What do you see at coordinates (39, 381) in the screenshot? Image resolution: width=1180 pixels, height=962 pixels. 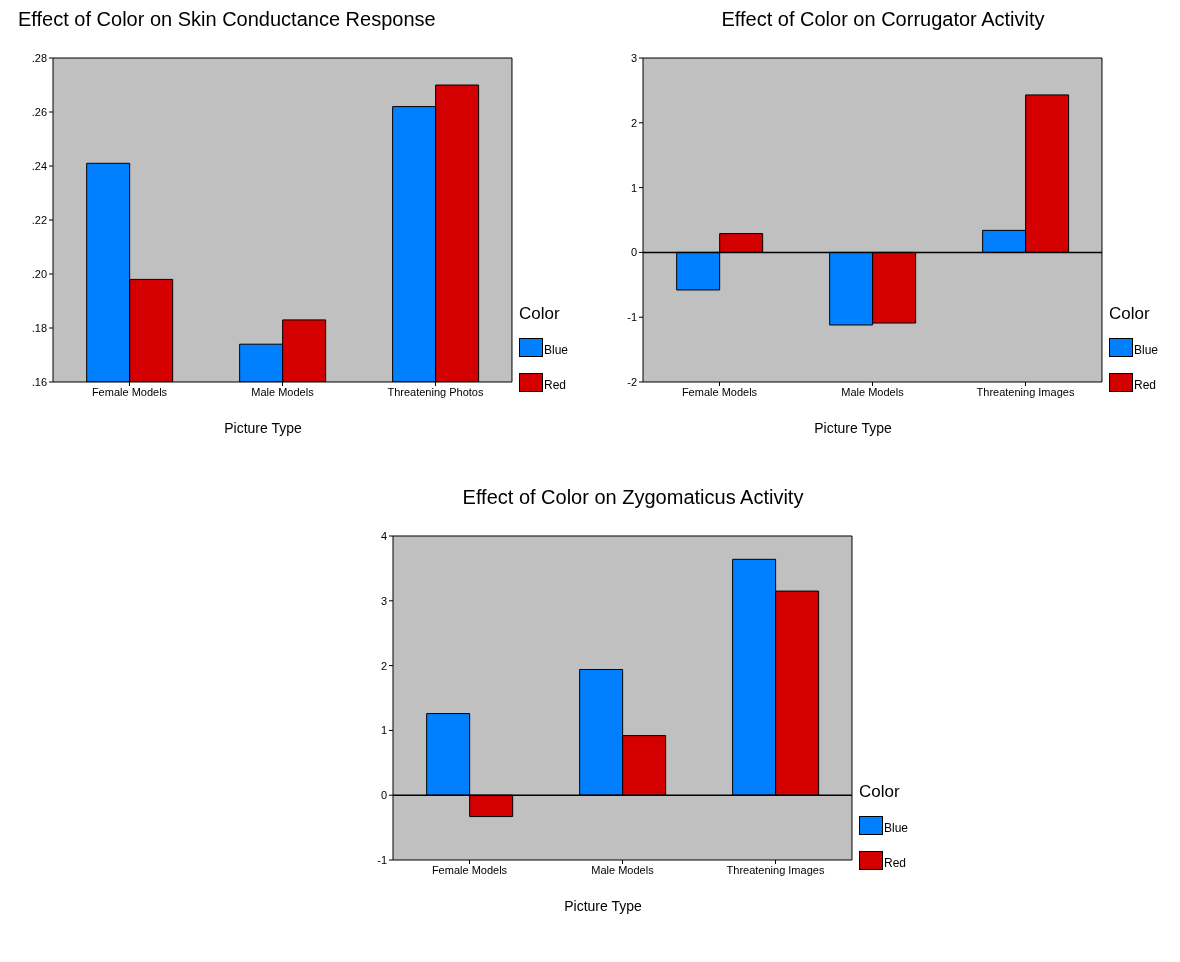 I see `y-tick-label: .16` at bounding box center [39, 381].